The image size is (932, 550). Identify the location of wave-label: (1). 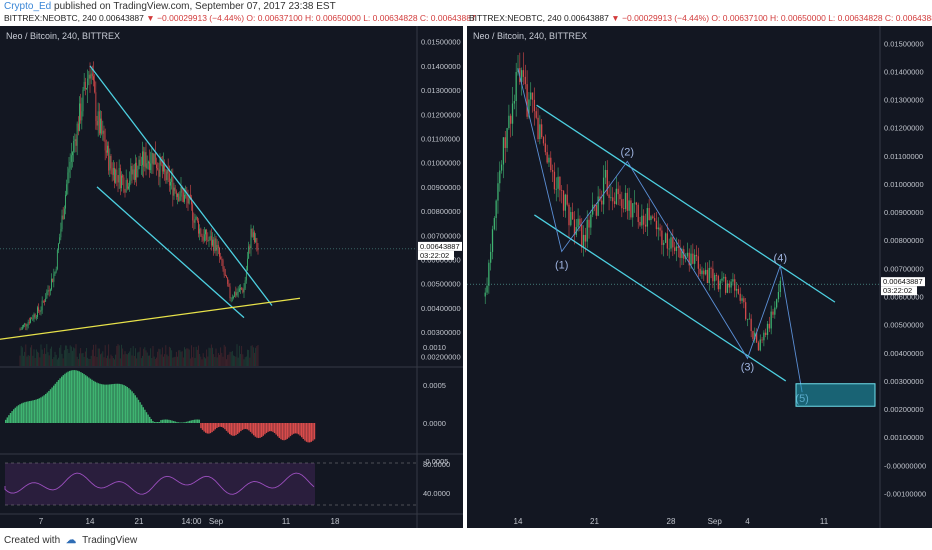
(561, 265).